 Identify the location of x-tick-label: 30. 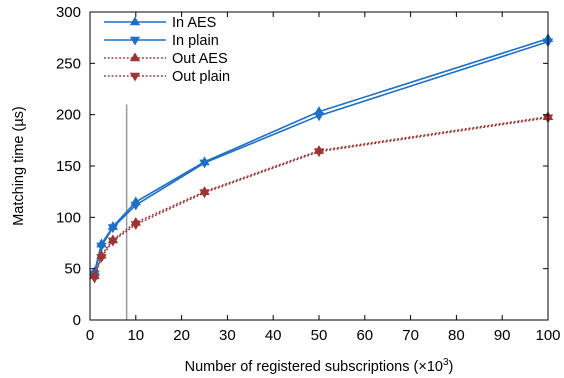
(227, 335).